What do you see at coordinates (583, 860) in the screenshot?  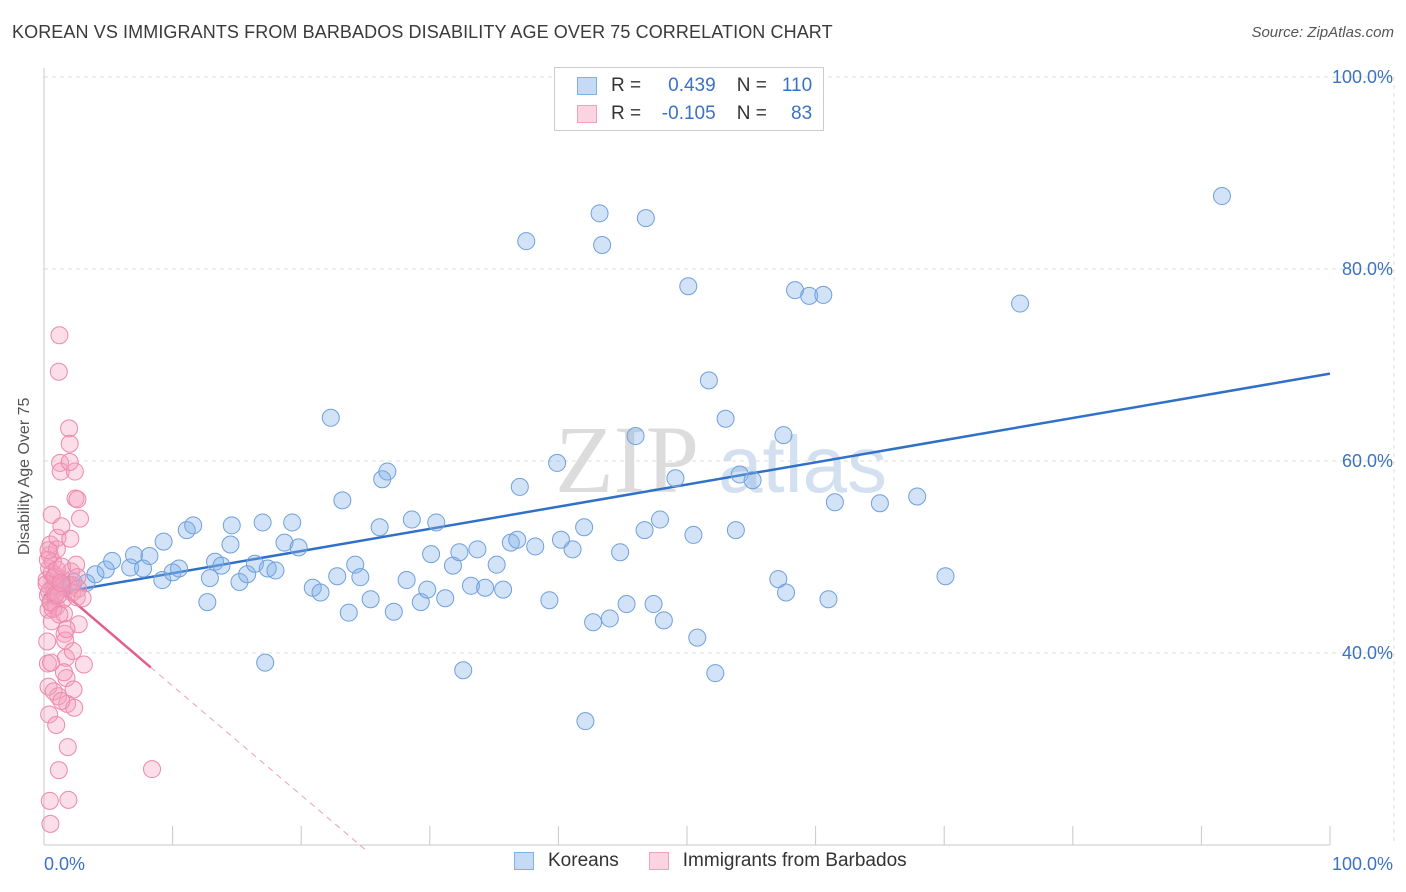 I see `series-label-koreans: Koreans` at bounding box center [583, 860].